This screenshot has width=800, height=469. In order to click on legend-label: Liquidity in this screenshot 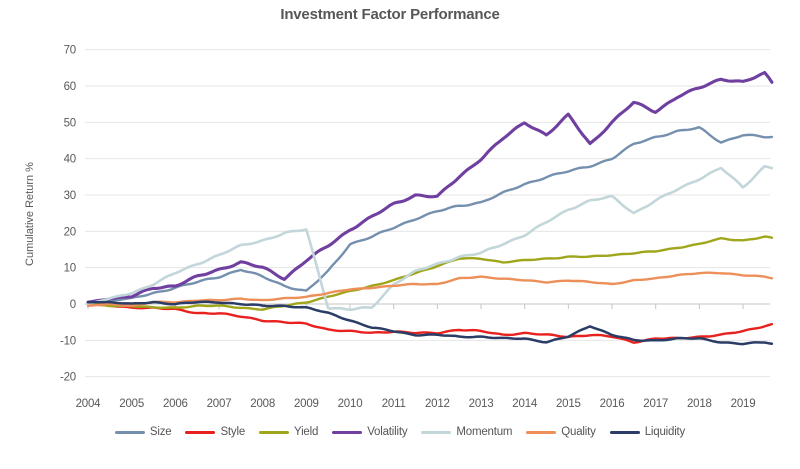, I will do `click(665, 432)`.